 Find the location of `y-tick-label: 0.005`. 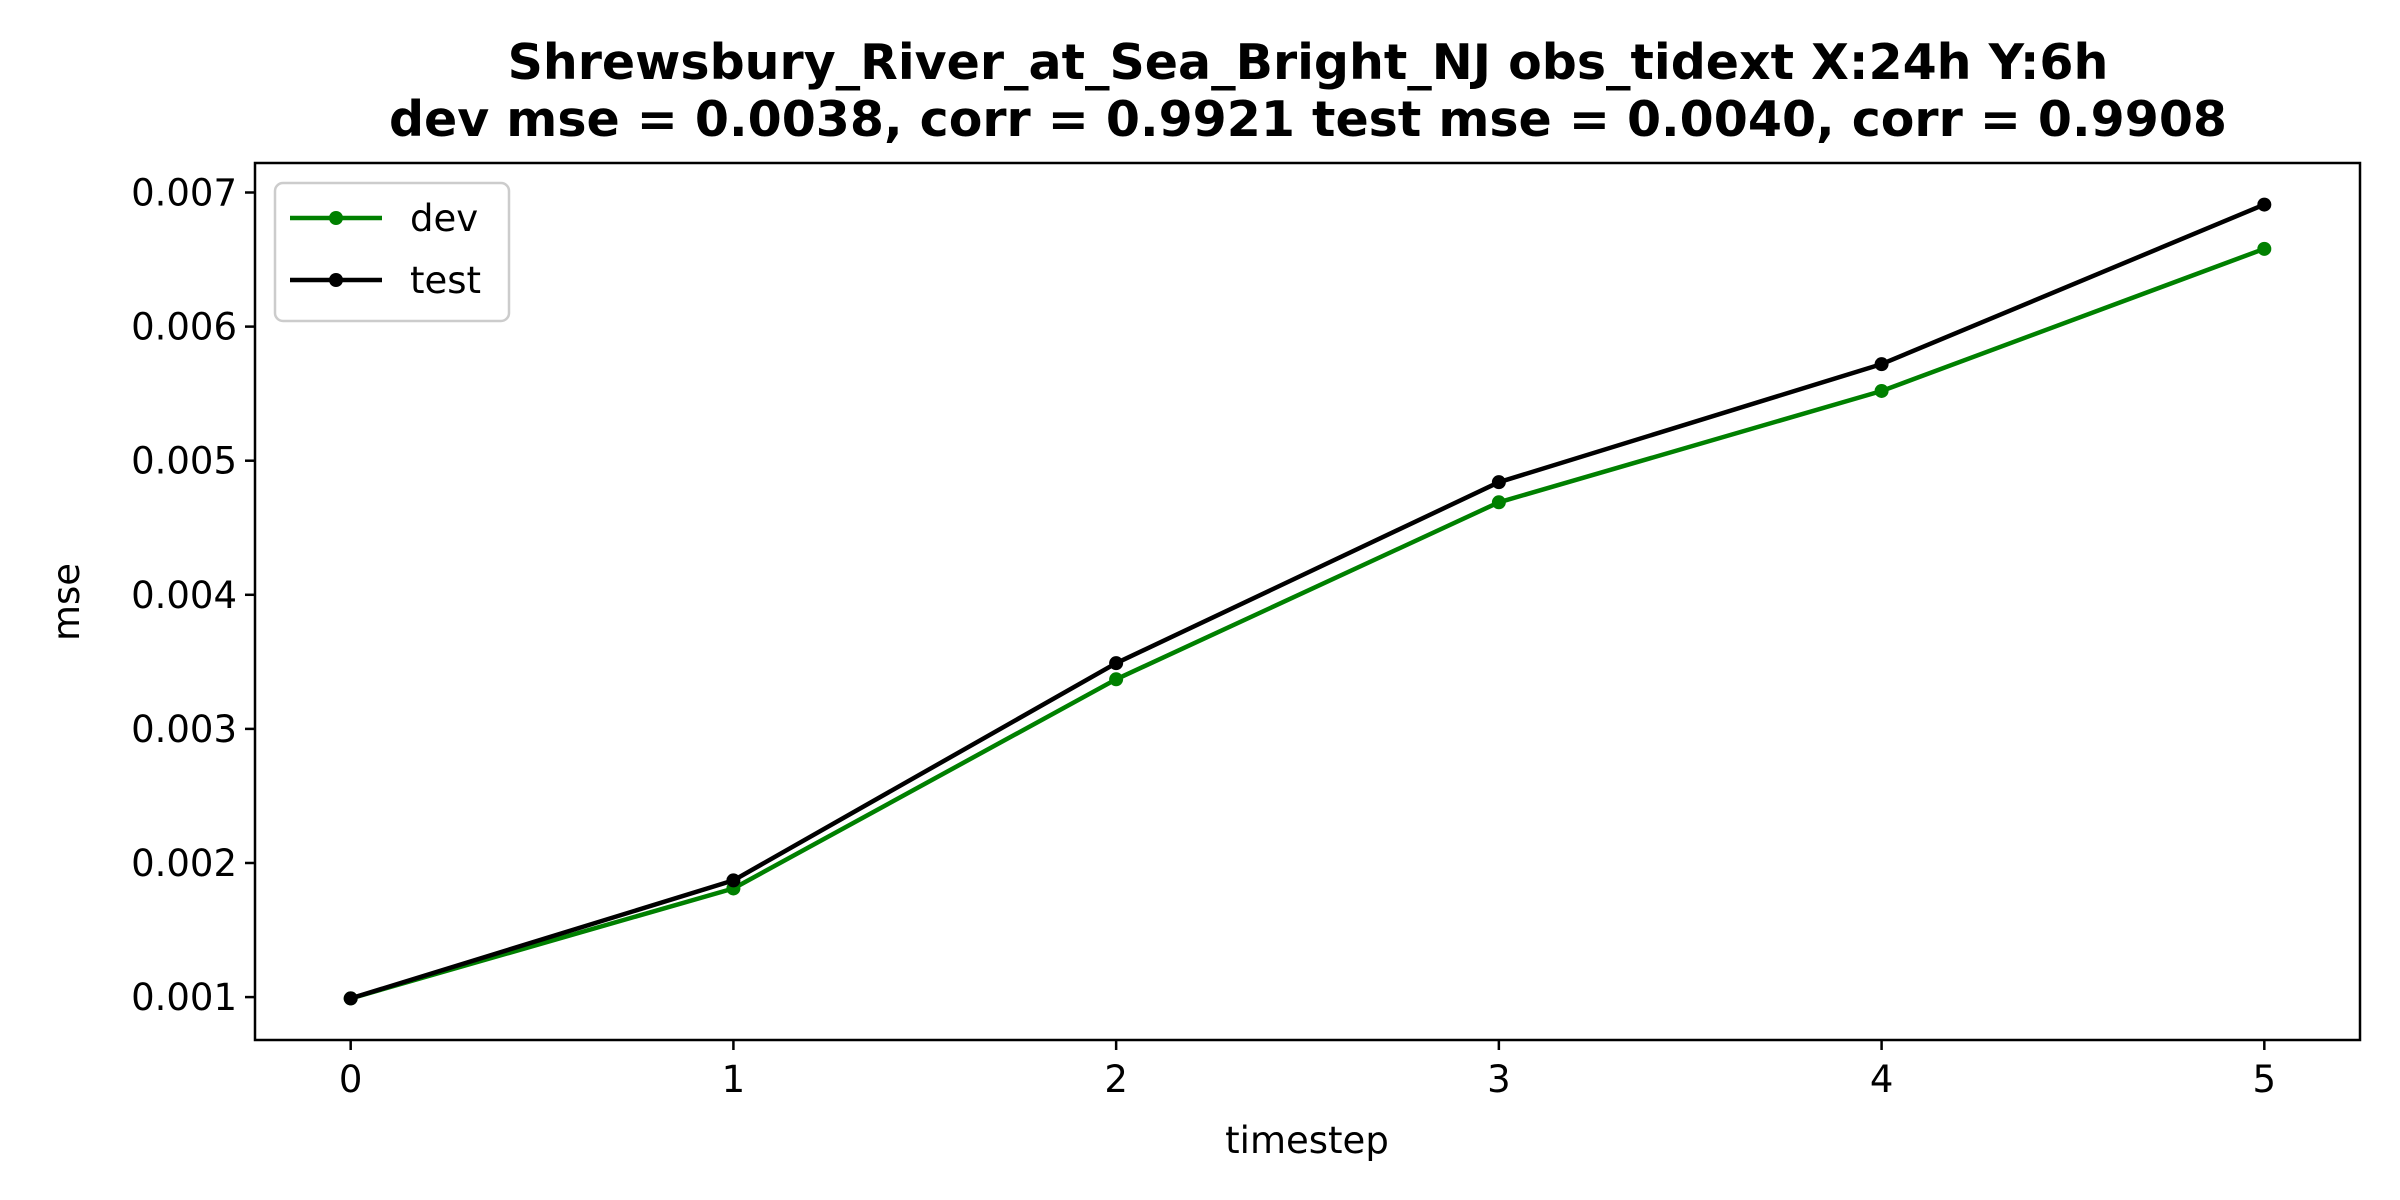

y-tick-label: 0.005 is located at coordinates (184, 461).